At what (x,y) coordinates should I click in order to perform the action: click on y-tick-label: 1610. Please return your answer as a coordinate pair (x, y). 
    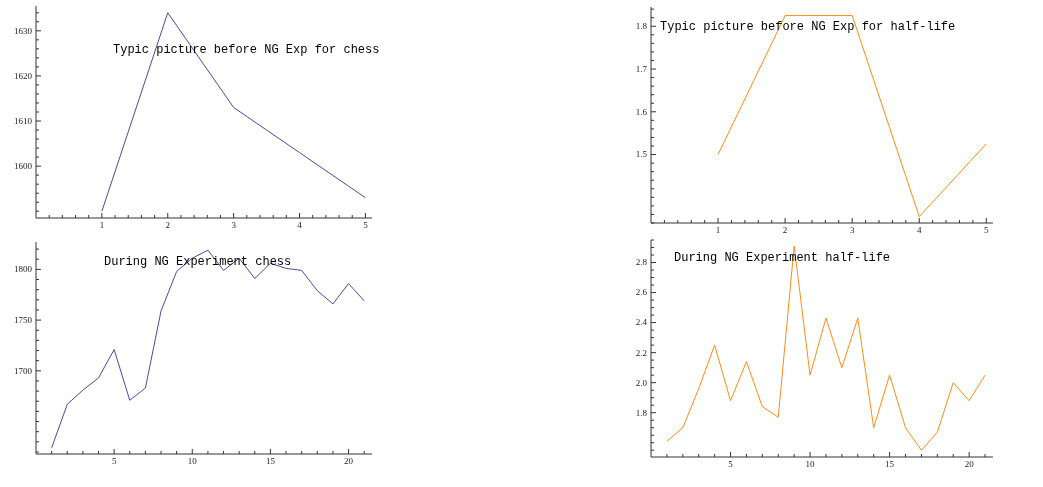
    Looking at the image, I should click on (23, 120).